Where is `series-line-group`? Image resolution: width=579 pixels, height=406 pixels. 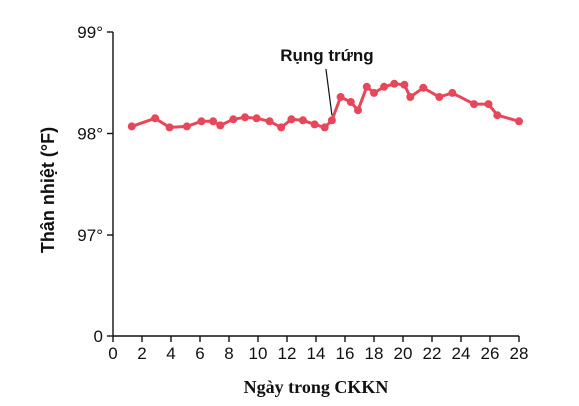
series-line-group is located at coordinates (325, 105).